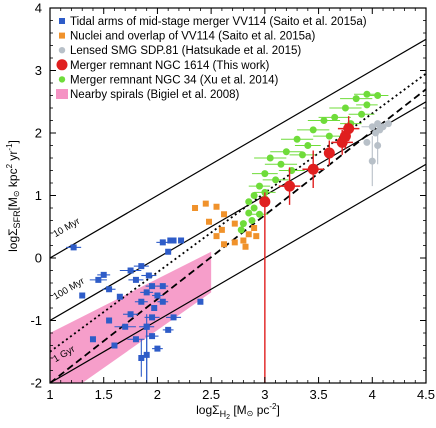 The width and height of the screenshot is (436, 428). I want to click on spirals-region-patch, so click(131, 317).